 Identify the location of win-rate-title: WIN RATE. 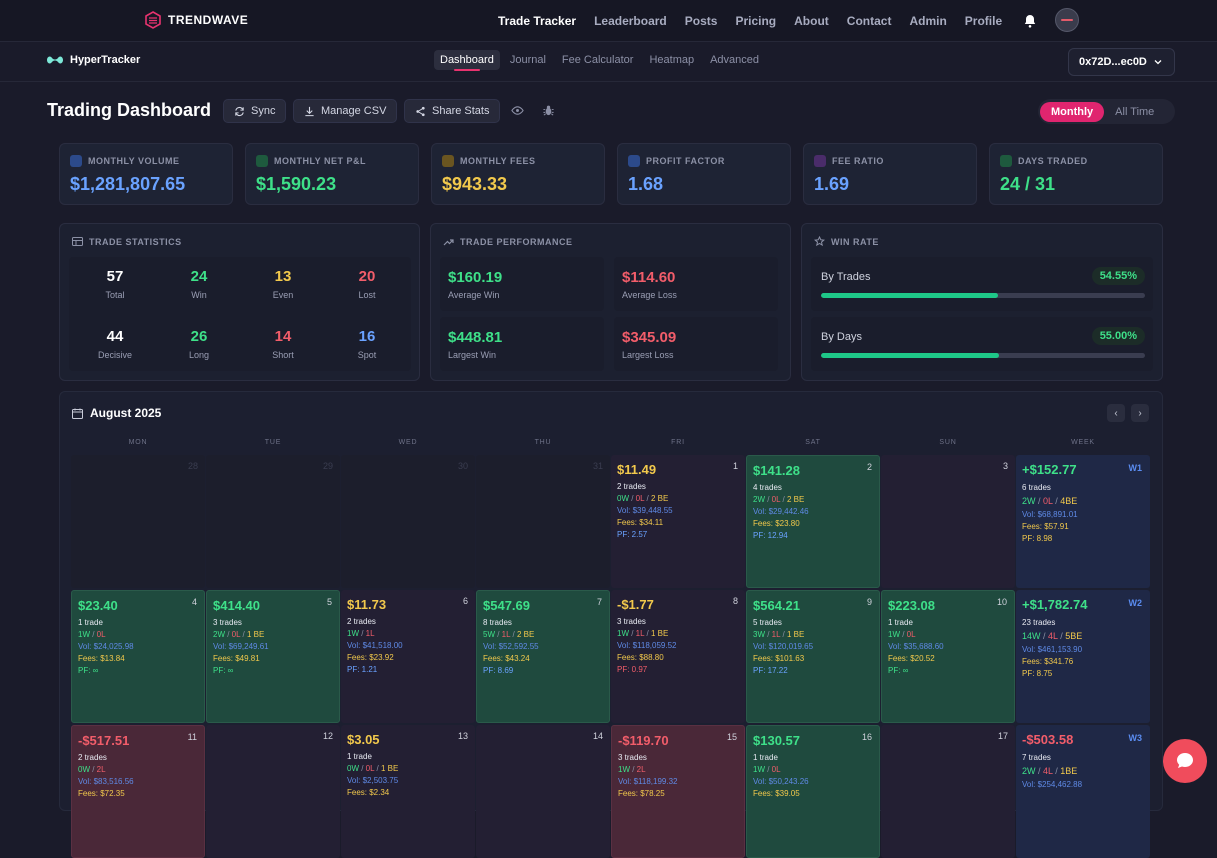
(855, 241).